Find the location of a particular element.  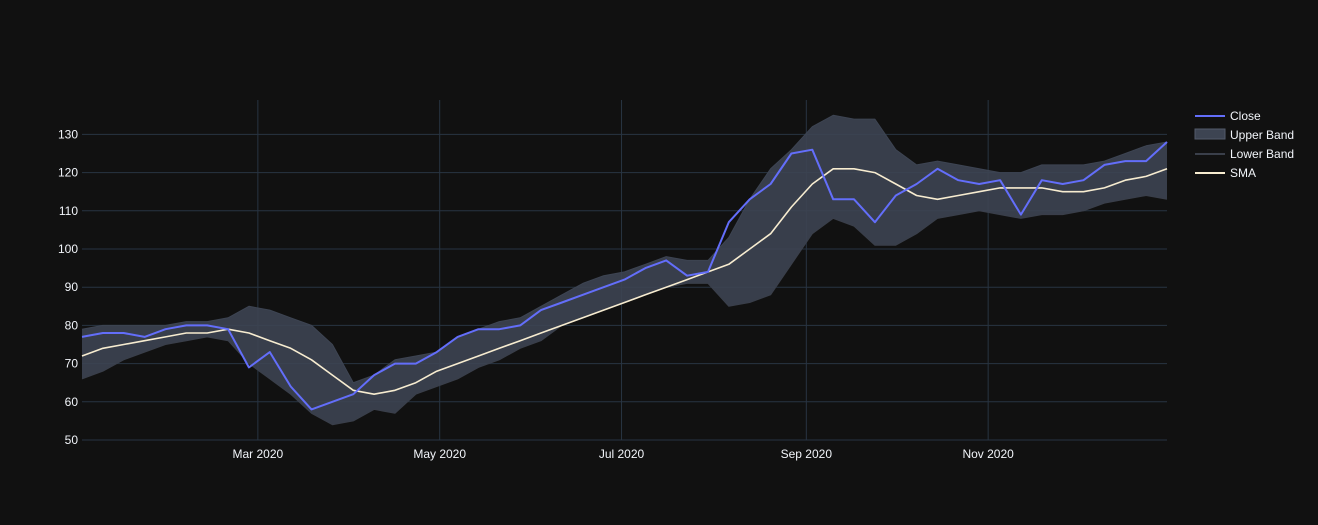

legend-item-lower-band: Lower Band is located at coordinates (1244, 154).